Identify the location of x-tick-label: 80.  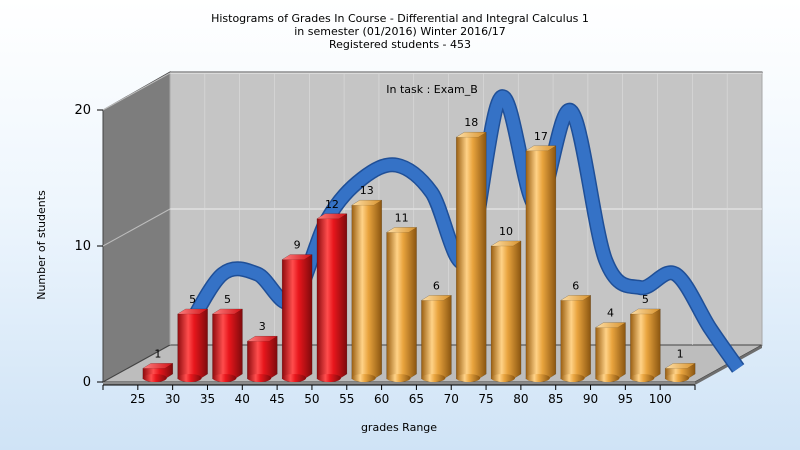
(520, 399).